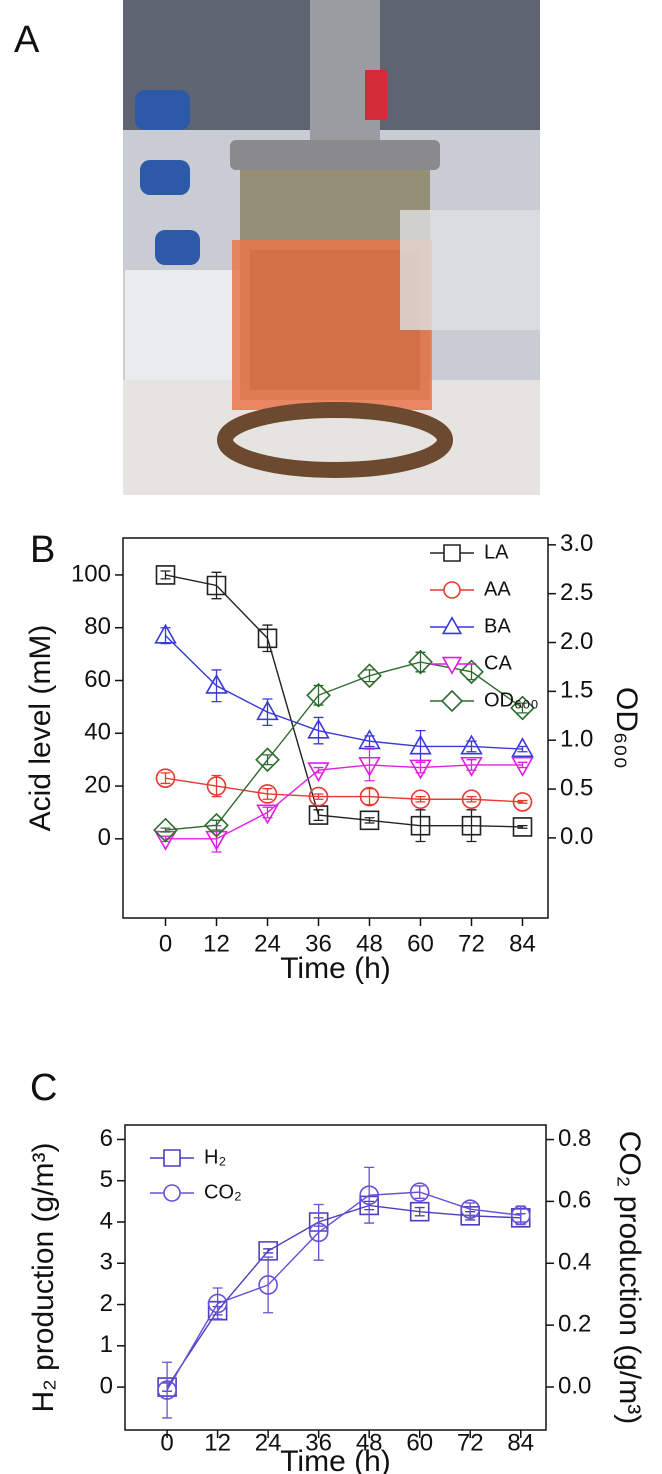 Image resolution: width=662 pixels, height=1474 pixels. I want to click on y2-tick-label: 0.2, so click(574, 1323).